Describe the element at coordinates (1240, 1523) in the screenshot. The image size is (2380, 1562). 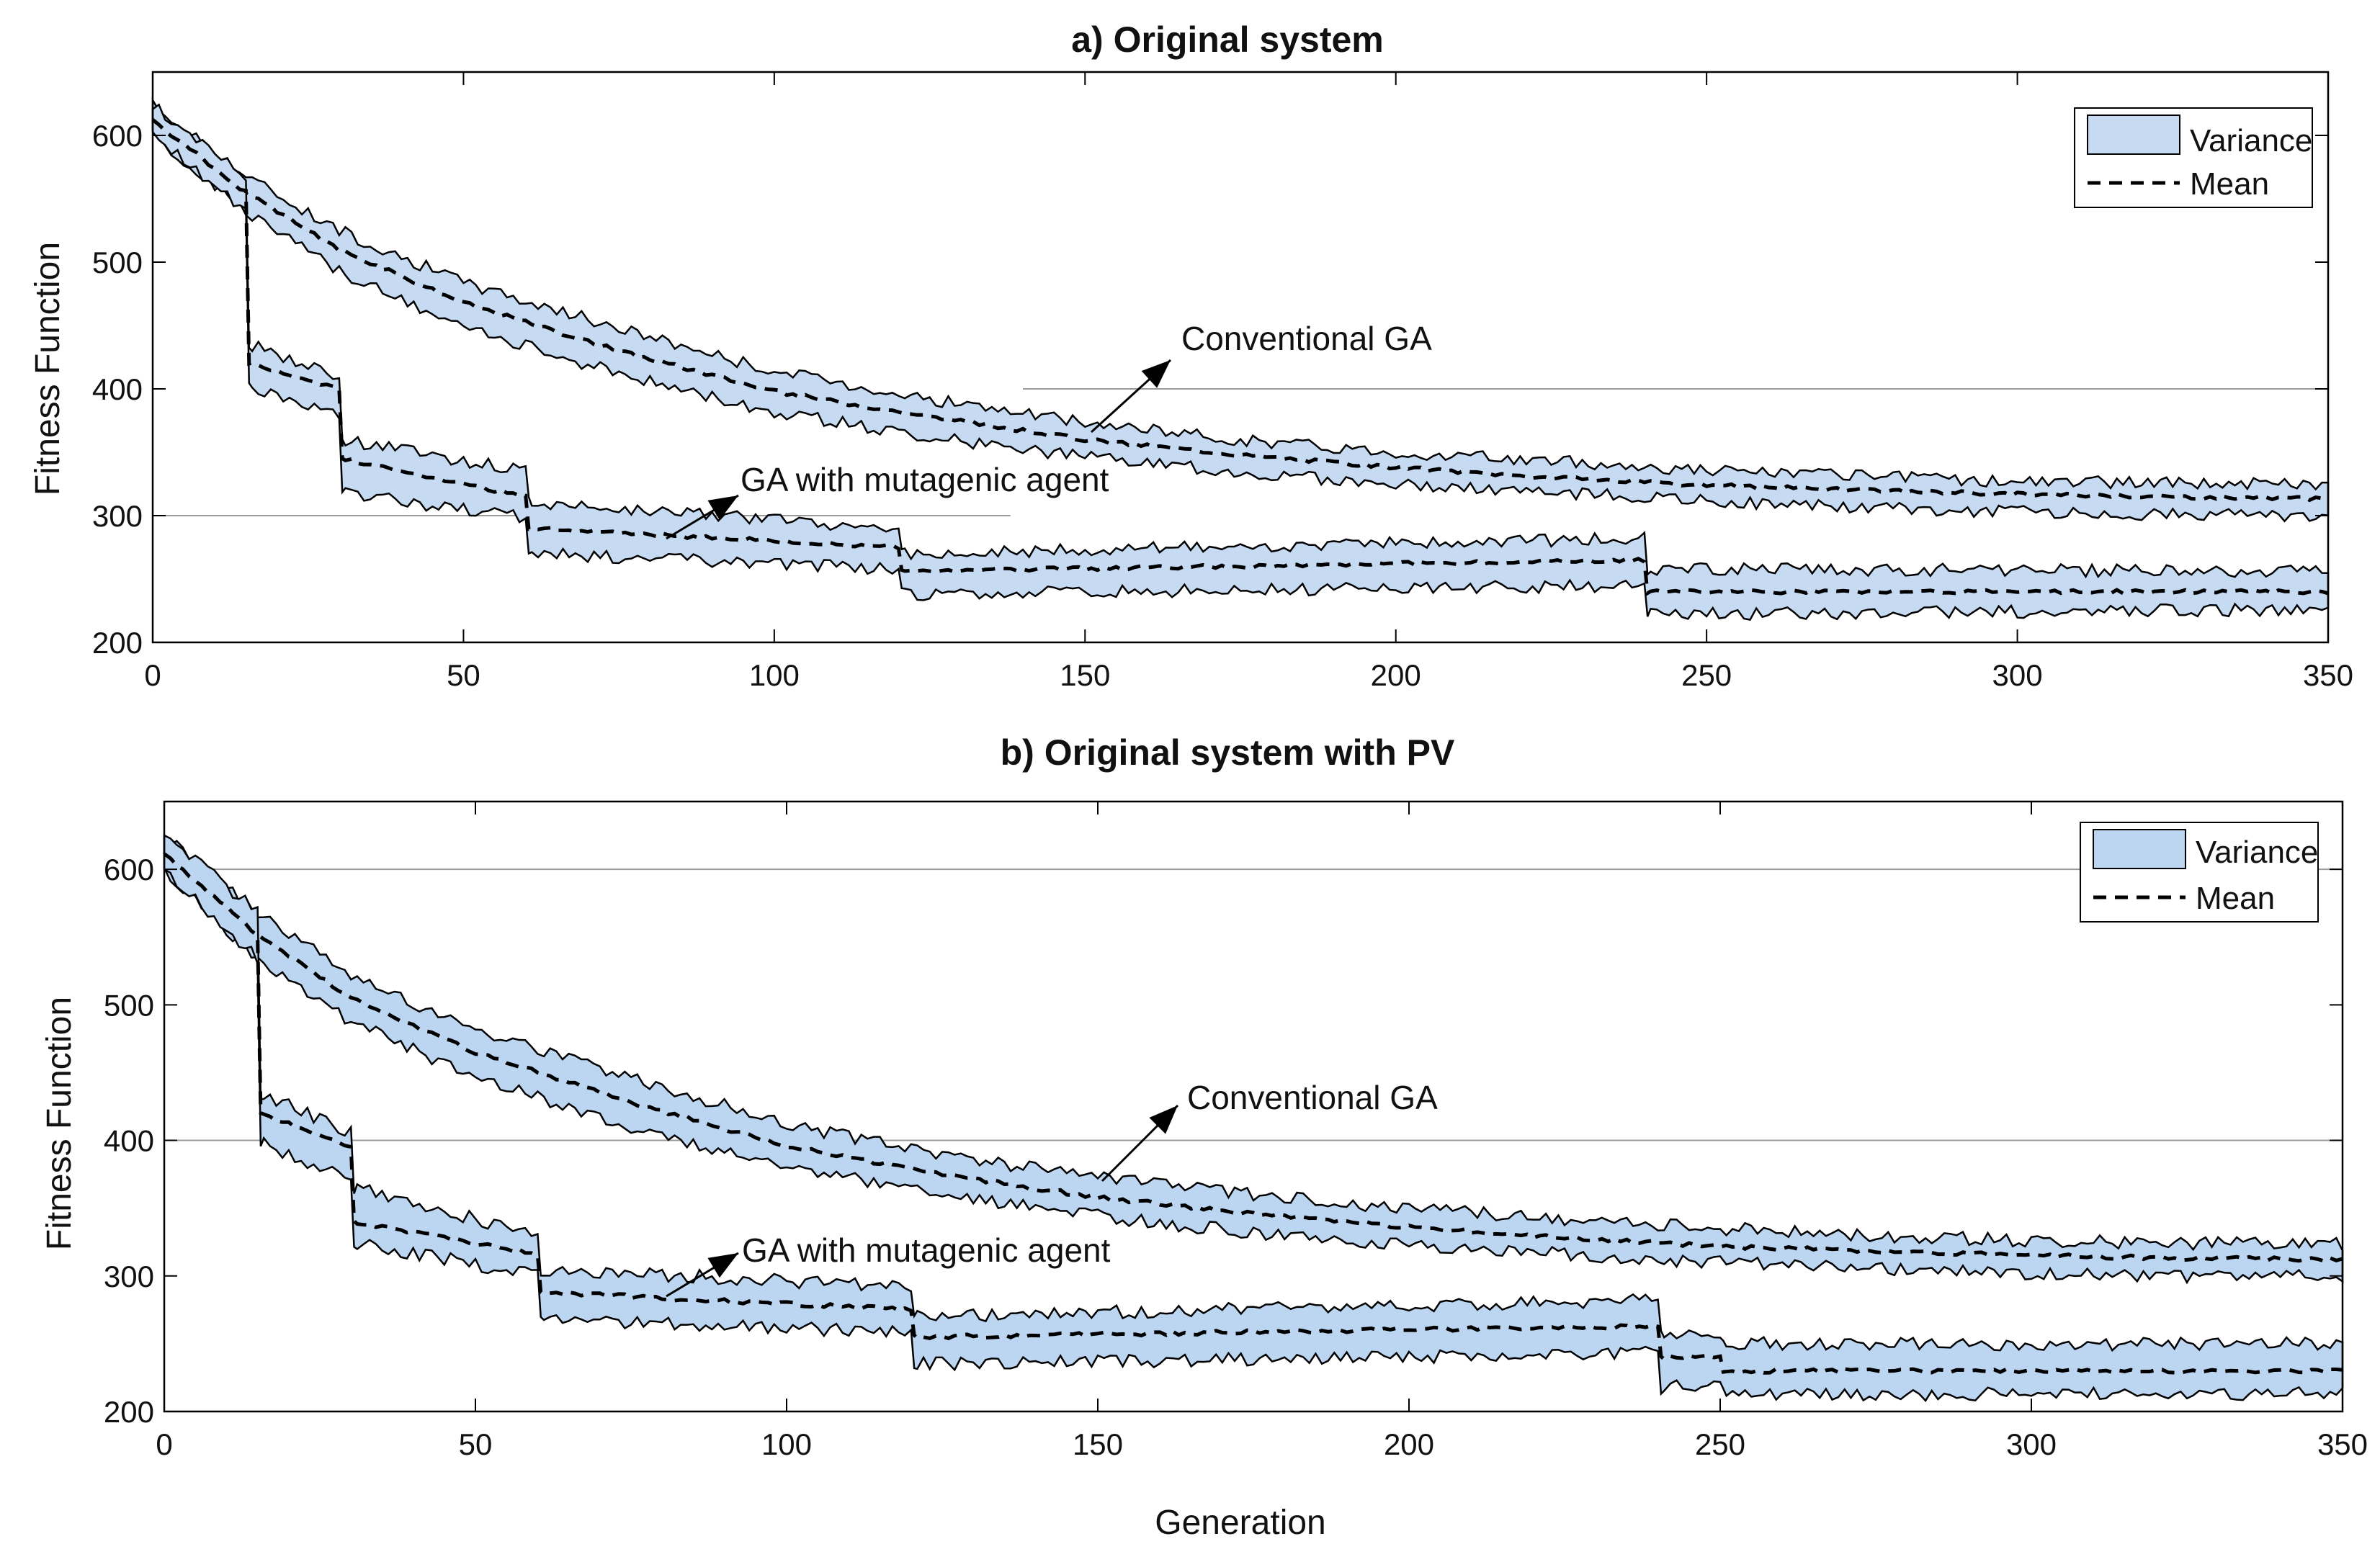
I see `x-axis-label: Generation` at that location.